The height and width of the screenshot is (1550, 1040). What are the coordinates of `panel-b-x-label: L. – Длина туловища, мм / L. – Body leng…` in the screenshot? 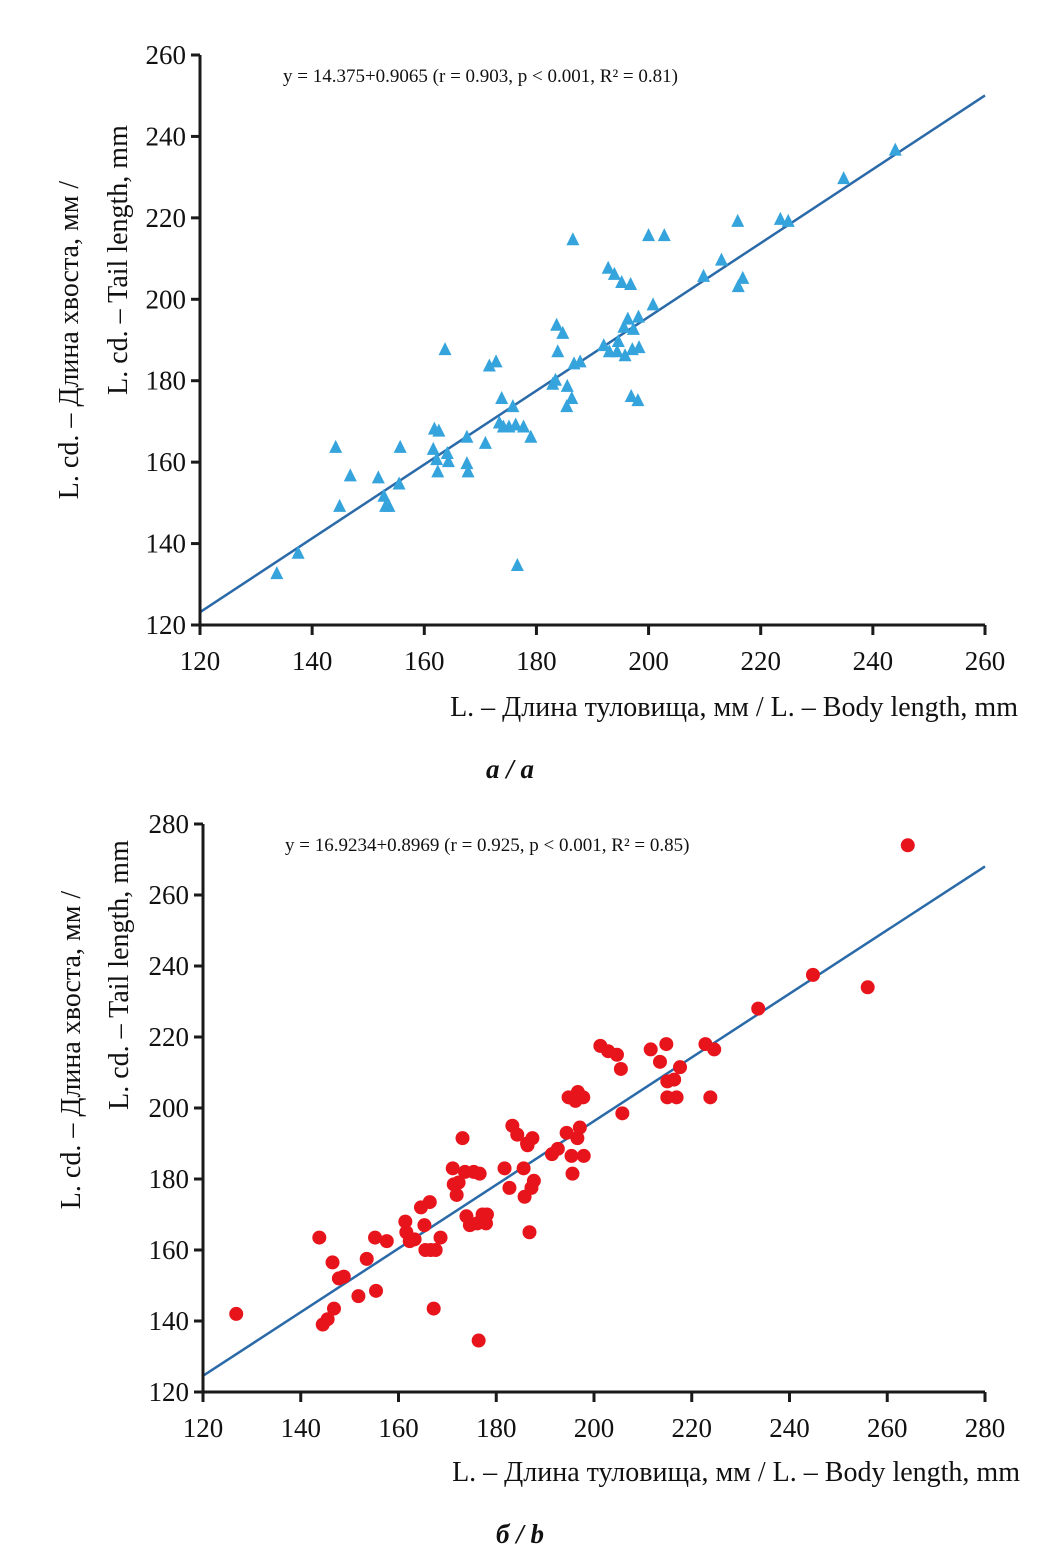 It's located at (736, 1472).